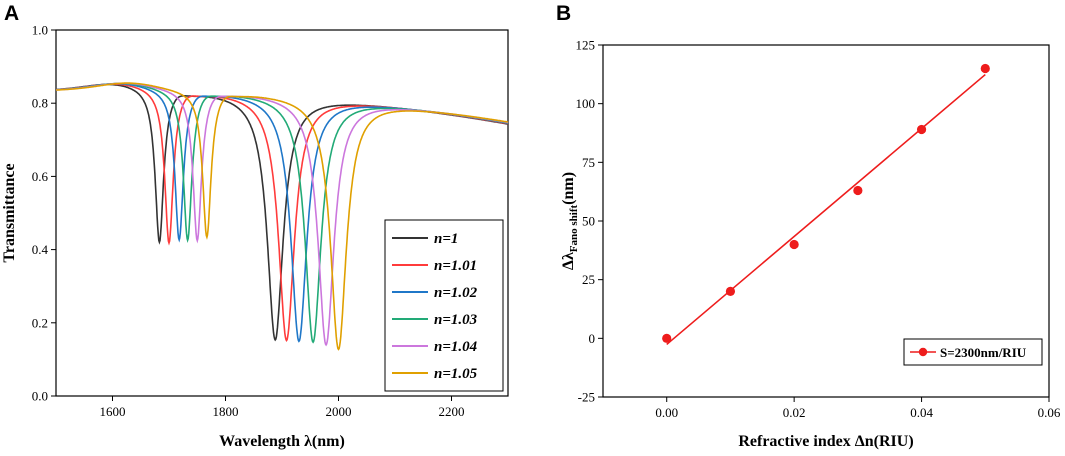  I want to click on panel-b-legend-label: S=2300nm/RIU, so click(983, 352).